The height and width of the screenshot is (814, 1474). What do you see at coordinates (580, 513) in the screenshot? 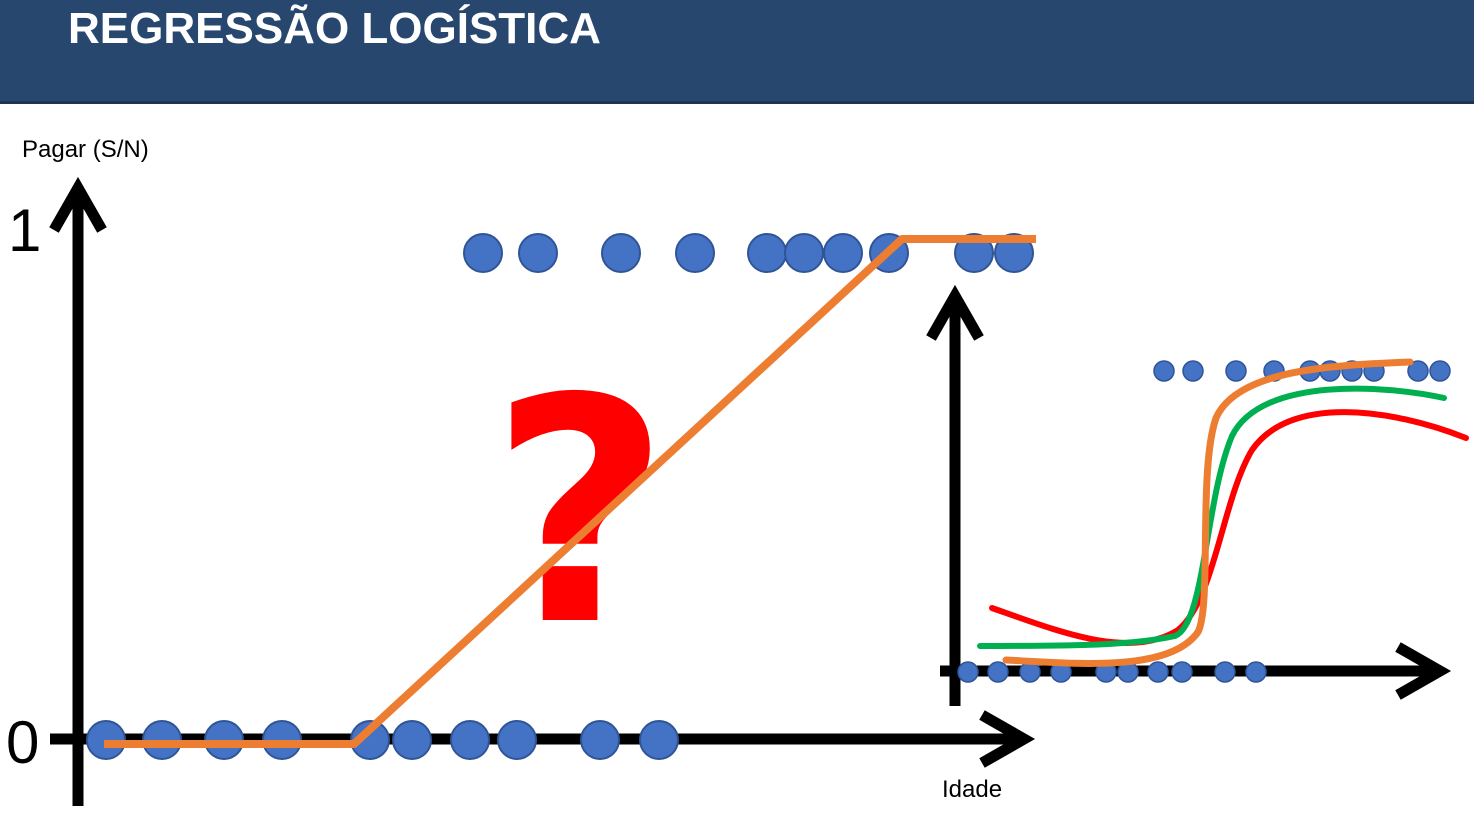
I see `question-mark: ?` at bounding box center [580, 513].